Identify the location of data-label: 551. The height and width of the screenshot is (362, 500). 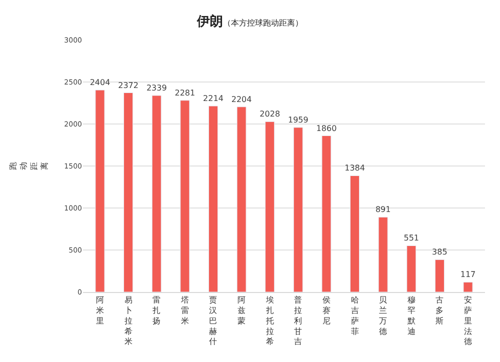
(412, 238).